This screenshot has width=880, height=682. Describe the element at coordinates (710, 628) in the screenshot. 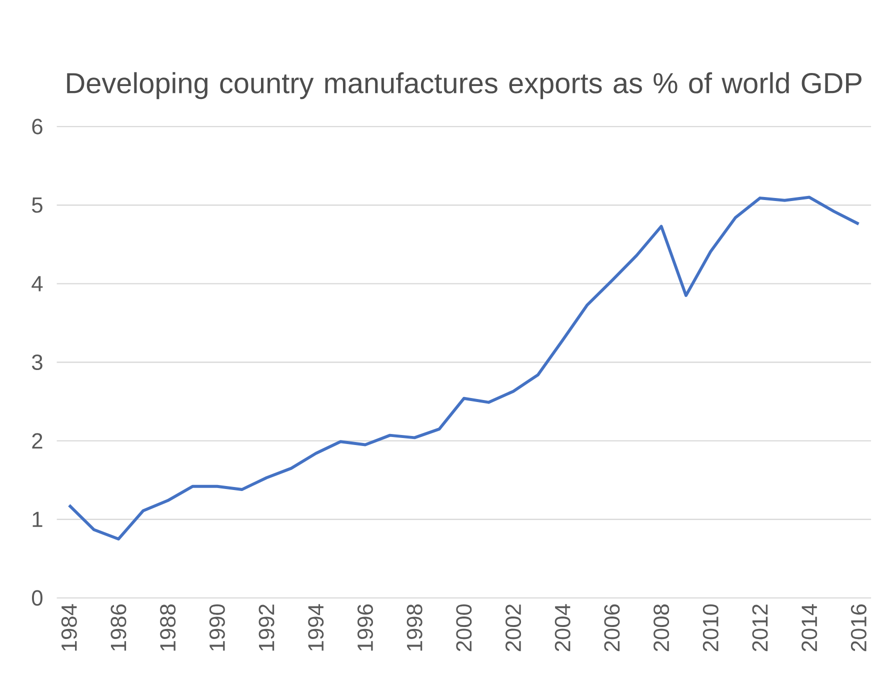

I see `x-tick-label: 2010` at that location.